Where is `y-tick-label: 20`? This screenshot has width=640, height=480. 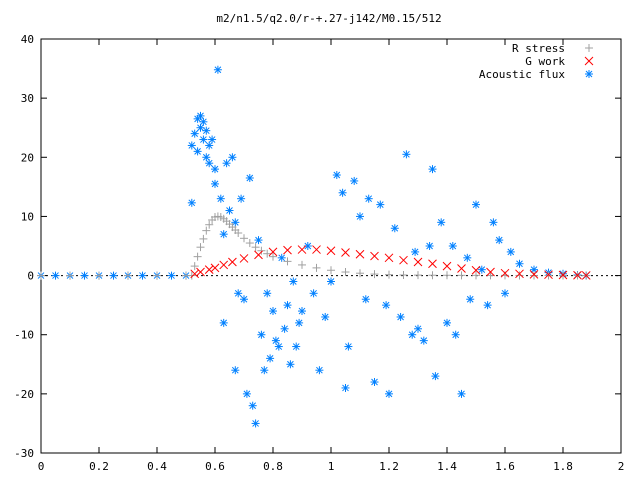
y-tick-label: 20 is located at coordinates (27, 157).